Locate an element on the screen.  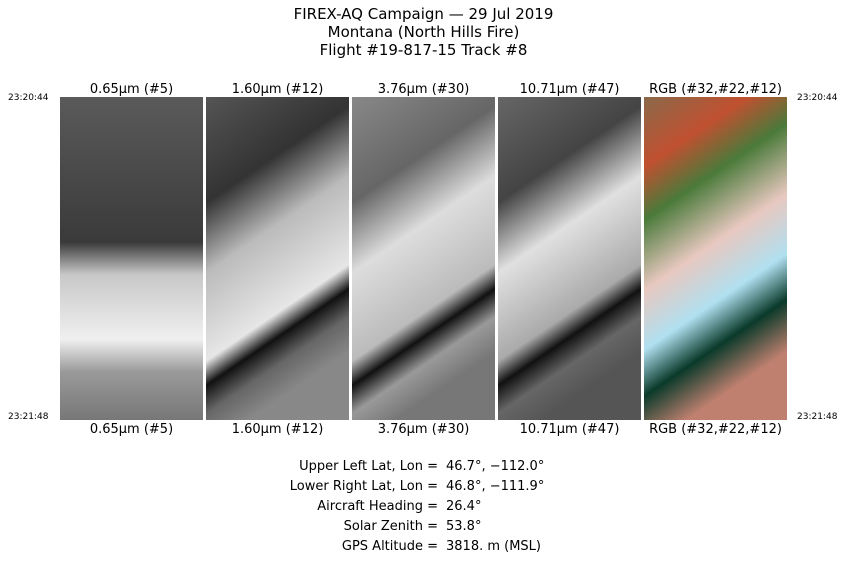
info-value: 3818. m (MSL) is located at coordinates (493, 546).